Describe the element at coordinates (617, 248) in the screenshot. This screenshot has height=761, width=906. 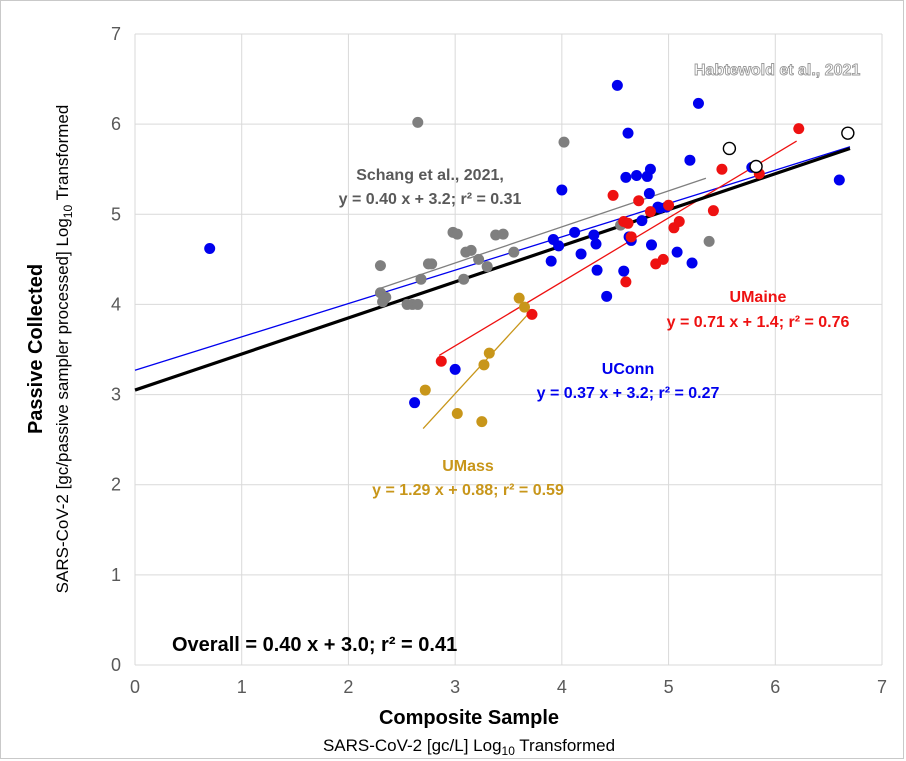
I see `trendline-umaine` at that location.